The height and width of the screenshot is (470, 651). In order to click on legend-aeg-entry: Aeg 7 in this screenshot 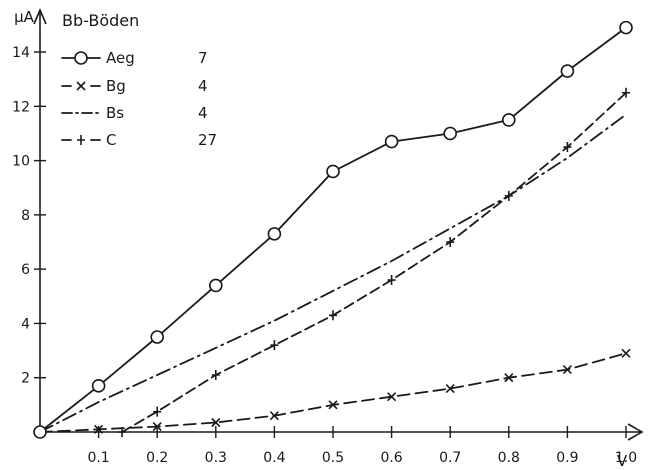, I will do `click(134, 58)`.